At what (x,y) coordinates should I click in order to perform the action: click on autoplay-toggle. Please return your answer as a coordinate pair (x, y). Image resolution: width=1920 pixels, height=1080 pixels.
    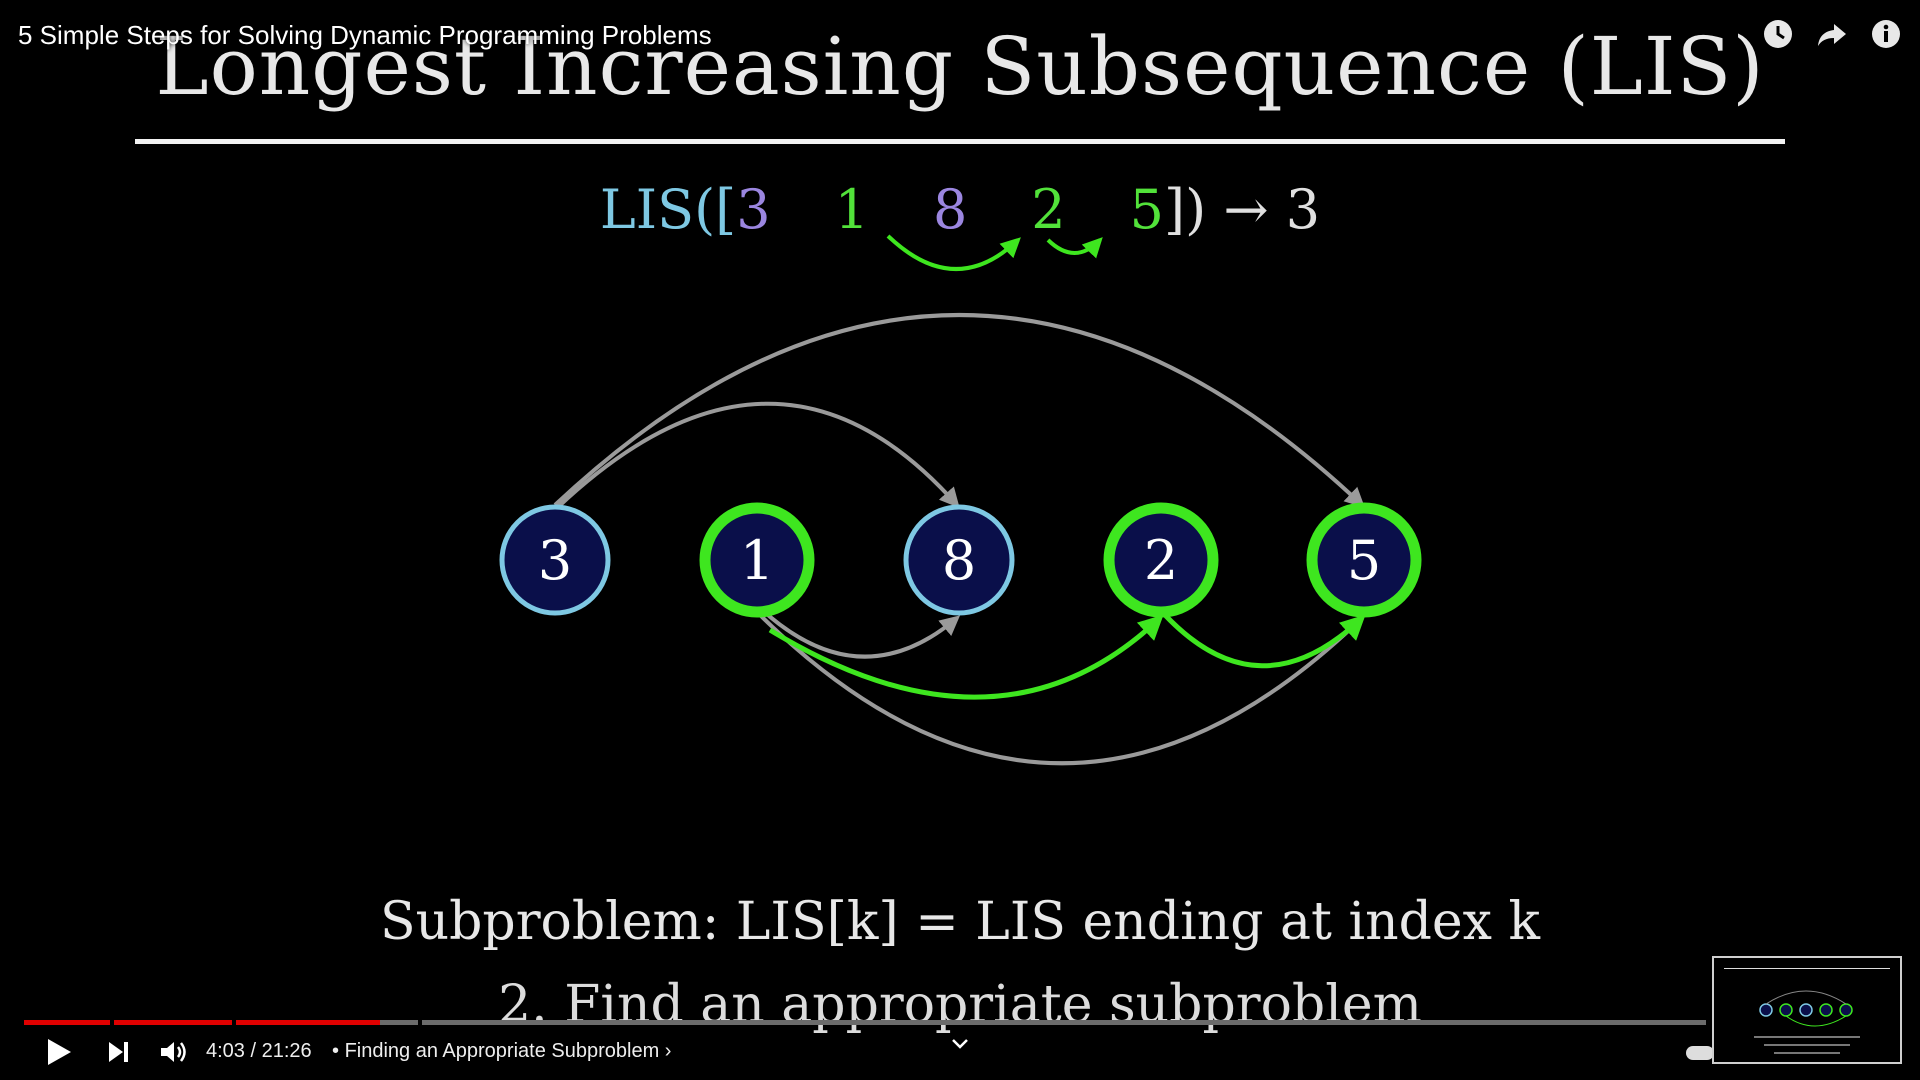
    Looking at the image, I should click on (1700, 1053).